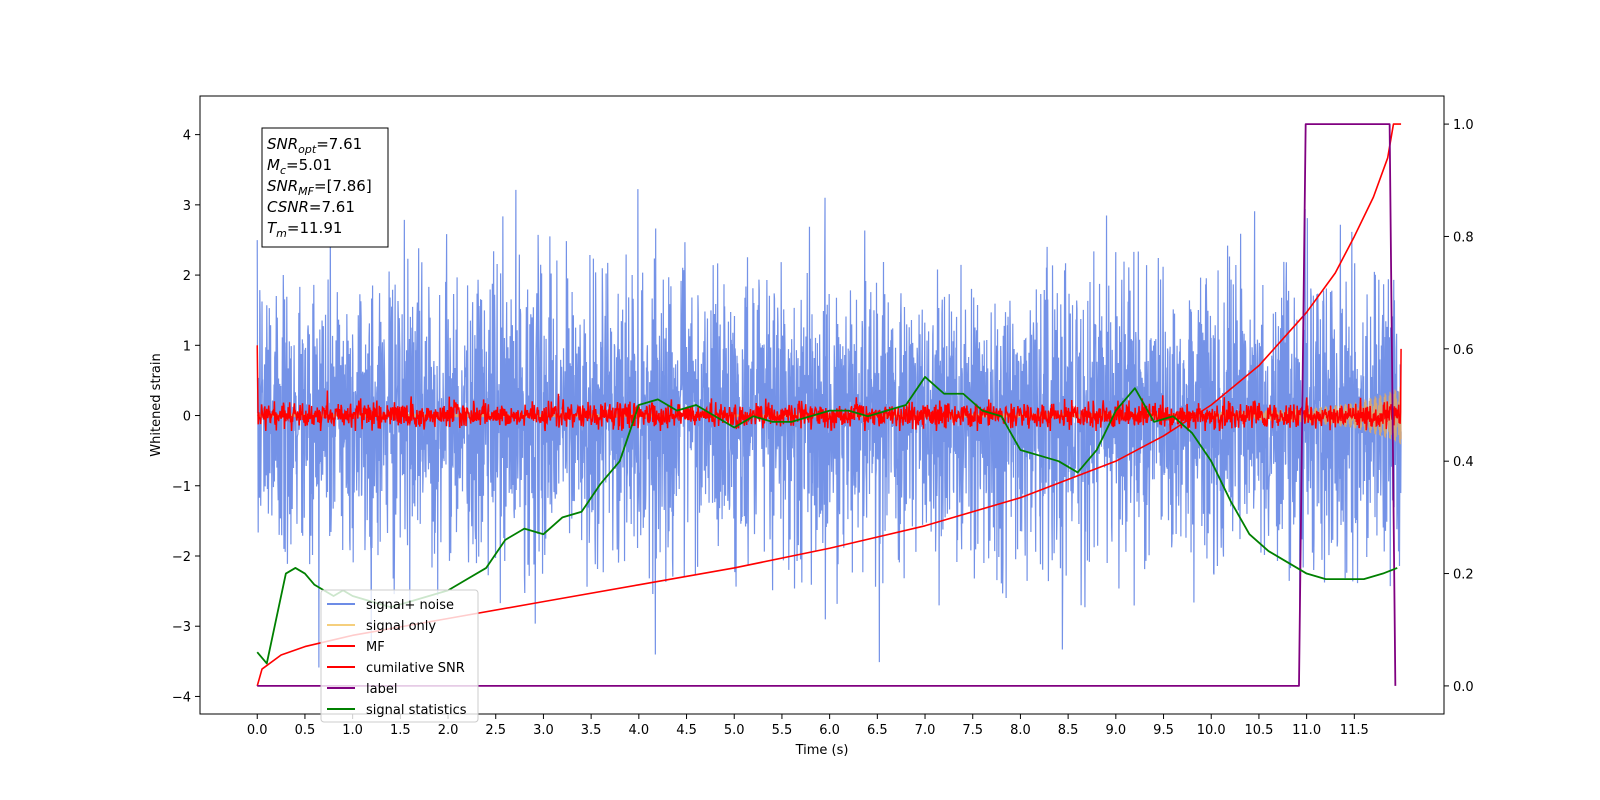  Describe the element at coordinates (410, 605) in the screenshot. I see `legend-entry-label: signal+ noise` at that location.